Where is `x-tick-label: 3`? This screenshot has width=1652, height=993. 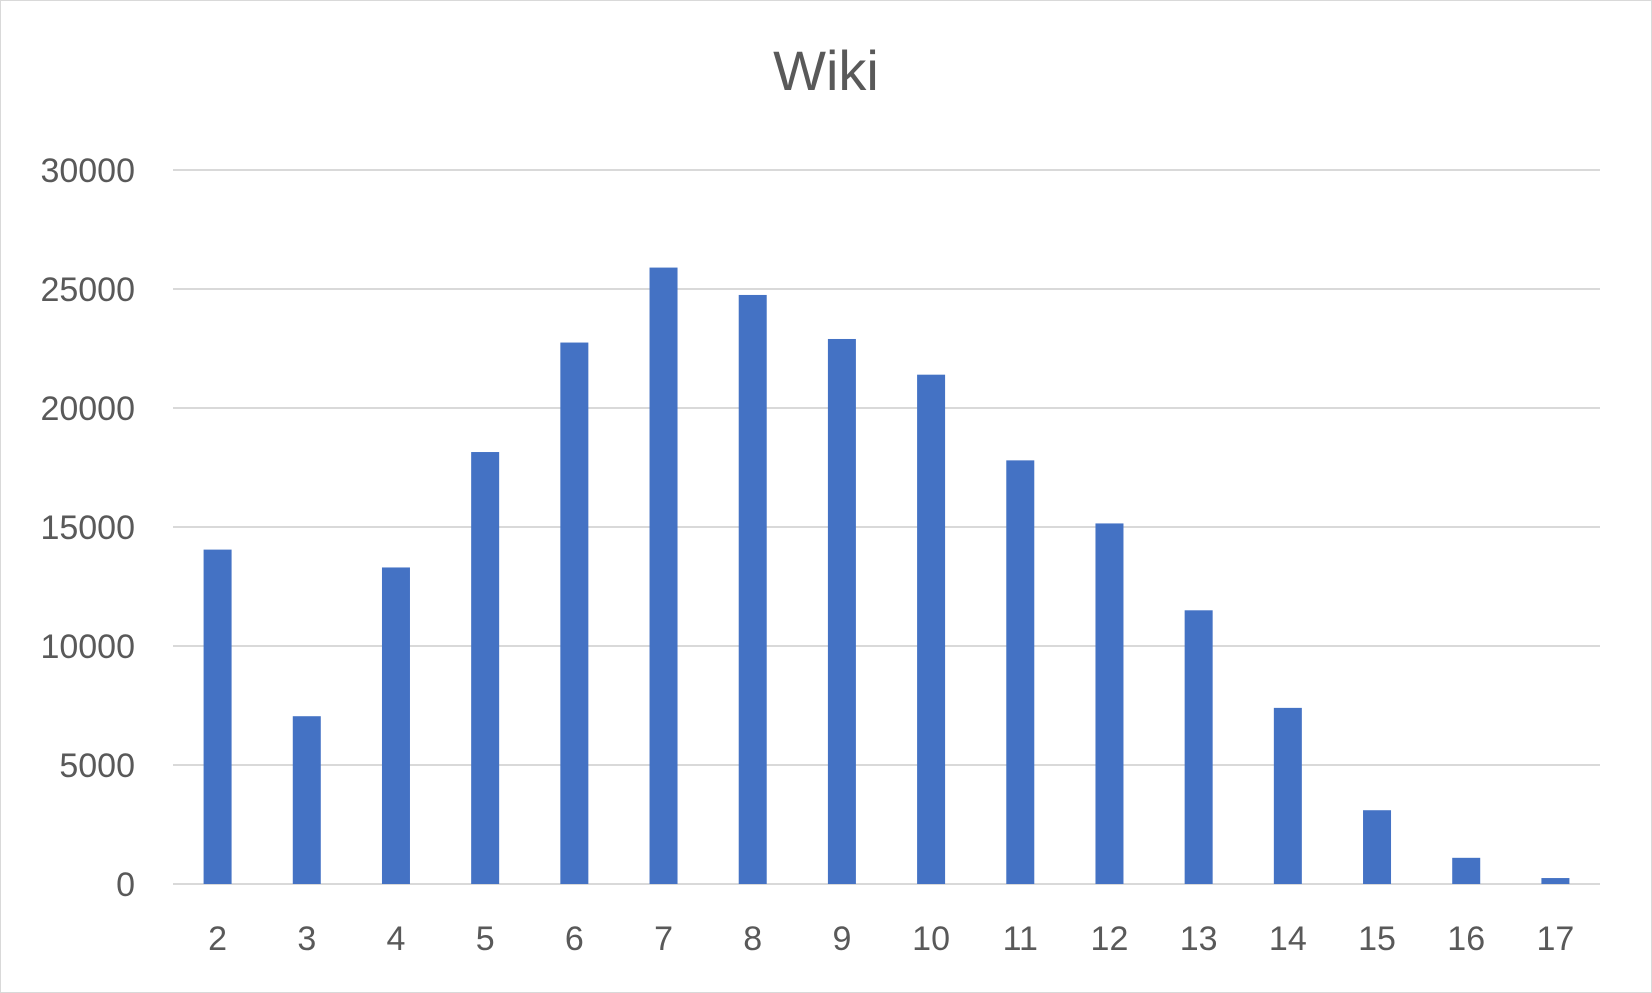 x-tick-label: 3 is located at coordinates (306, 939).